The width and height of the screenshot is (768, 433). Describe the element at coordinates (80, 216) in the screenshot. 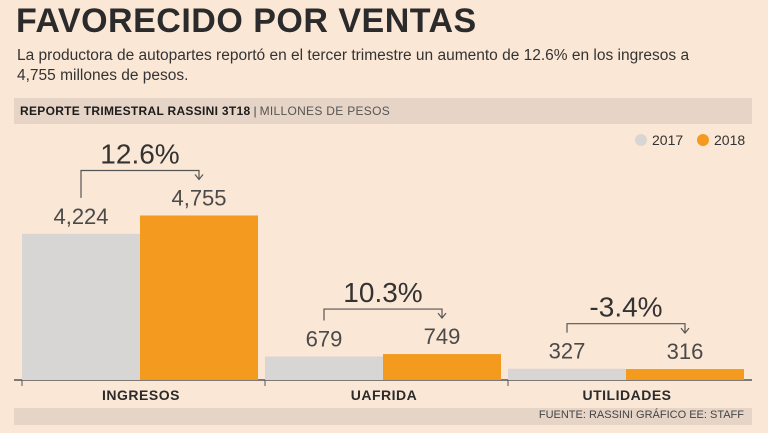

I see `value-label-ingresos-2017: 4,224` at that location.